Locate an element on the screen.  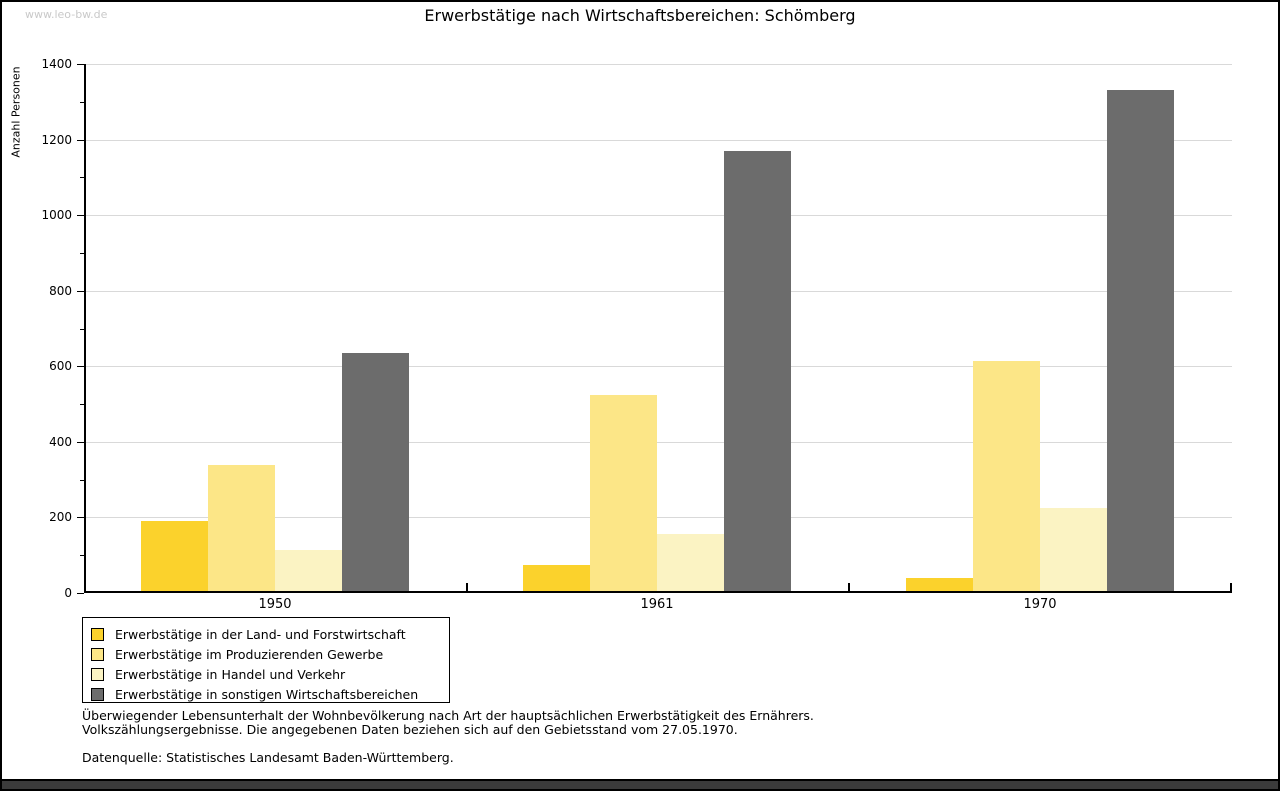
legend-item: Erwerbstätige in Handel und Verkehr is located at coordinates (270, 674).